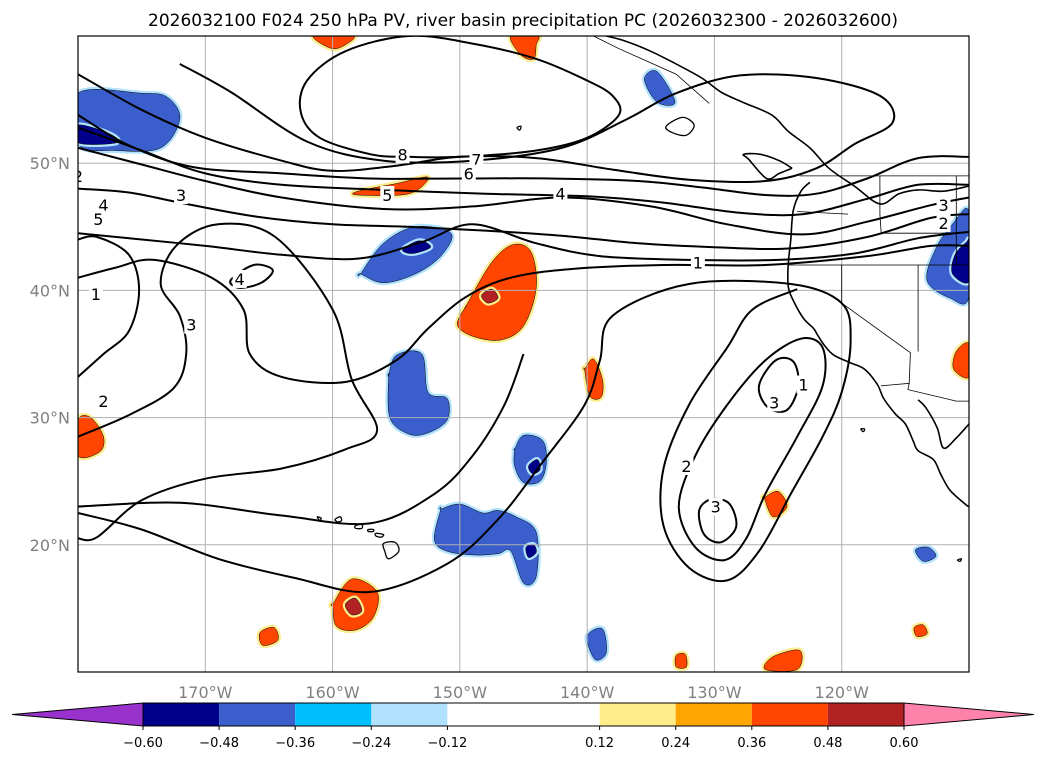  What do you see at coordinates (447, 743) in the screenshot?
I see `colorbar-tick-label: −0.12` at bounding box center [447, 743].